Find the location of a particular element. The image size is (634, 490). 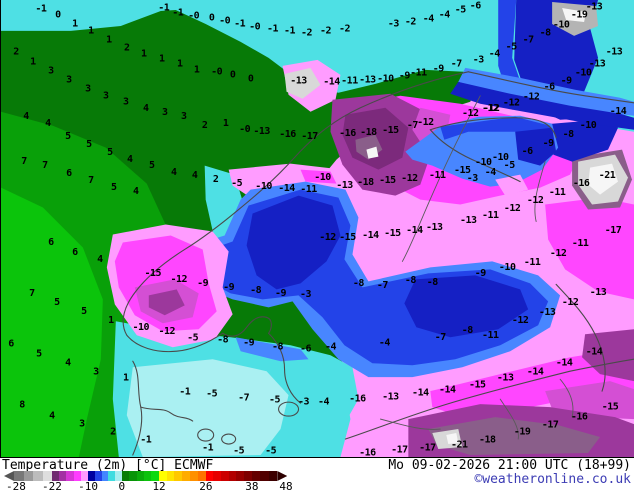

temp-value-label: 6 is located at coordinates (51, 242).